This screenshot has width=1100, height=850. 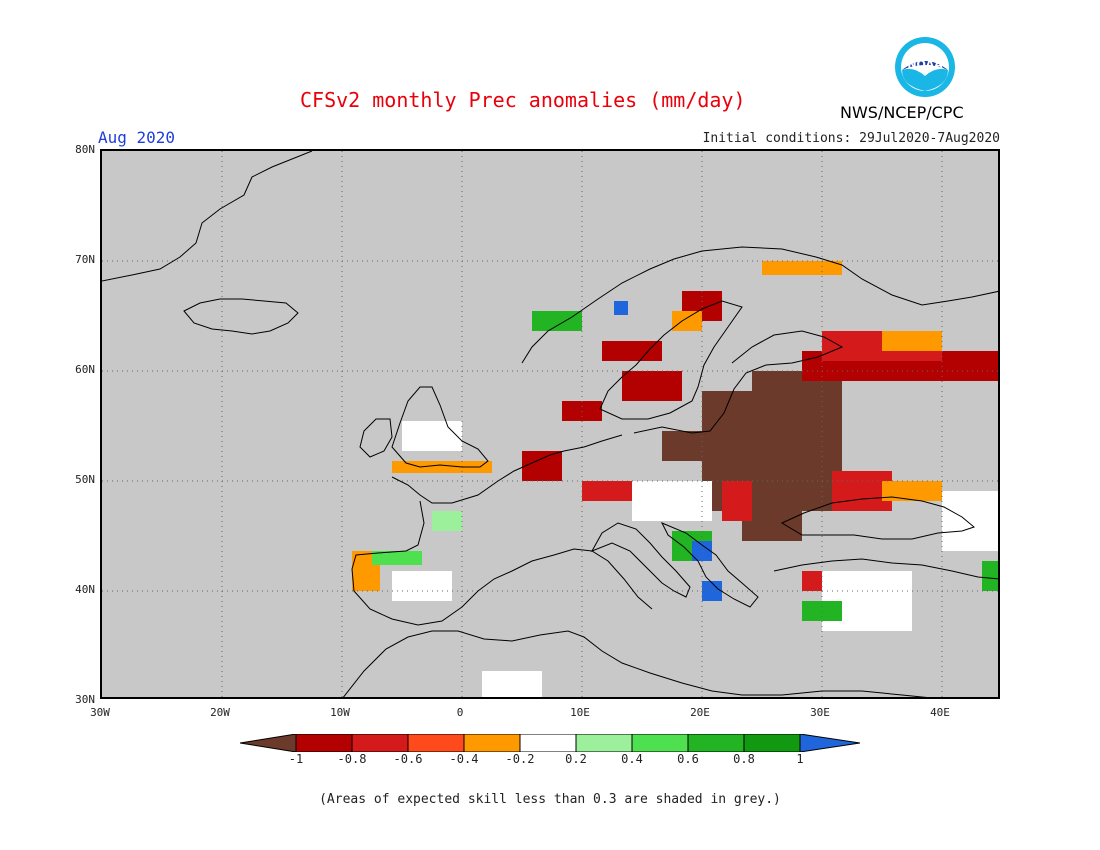 I want to click on svg-text: NOAA, so click(x=925, y=64).